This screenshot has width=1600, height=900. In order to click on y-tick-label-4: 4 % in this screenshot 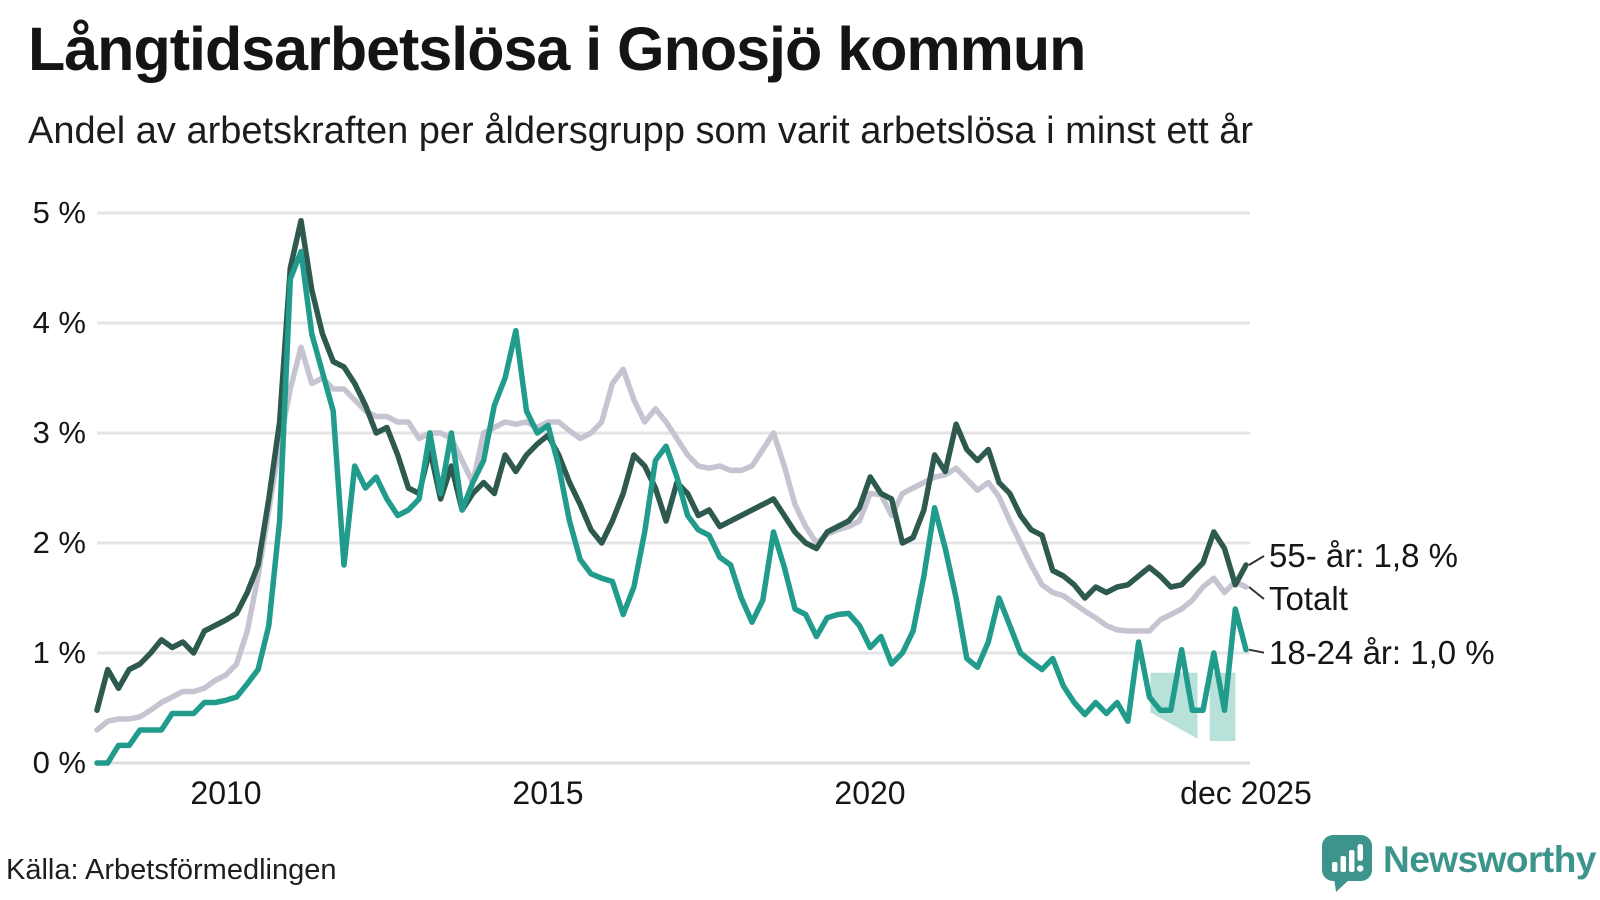, I will do `click(59, 322)`.